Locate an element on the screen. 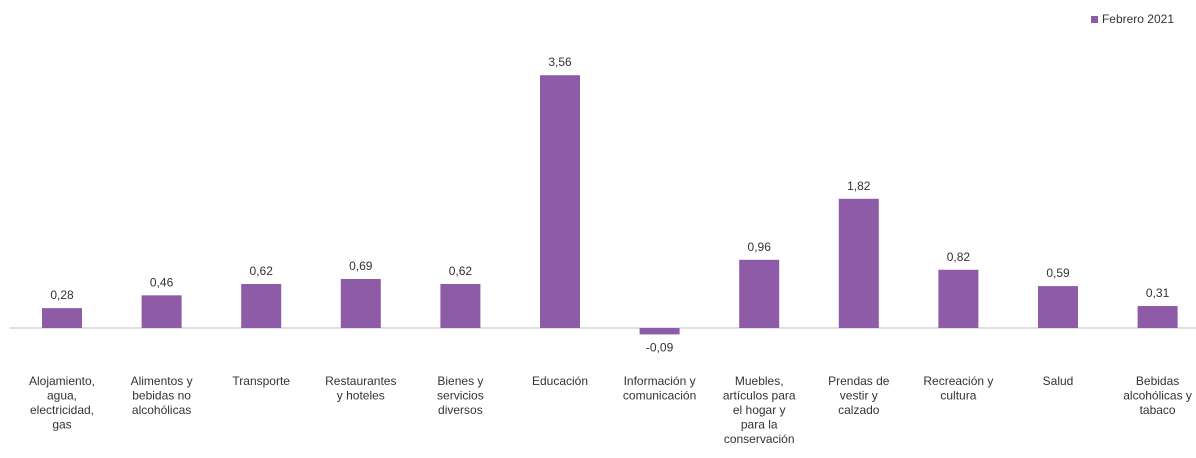 The height and width of the screenshot is (458, 1196). category-label: Transporte is located at coordinates (261, 381).